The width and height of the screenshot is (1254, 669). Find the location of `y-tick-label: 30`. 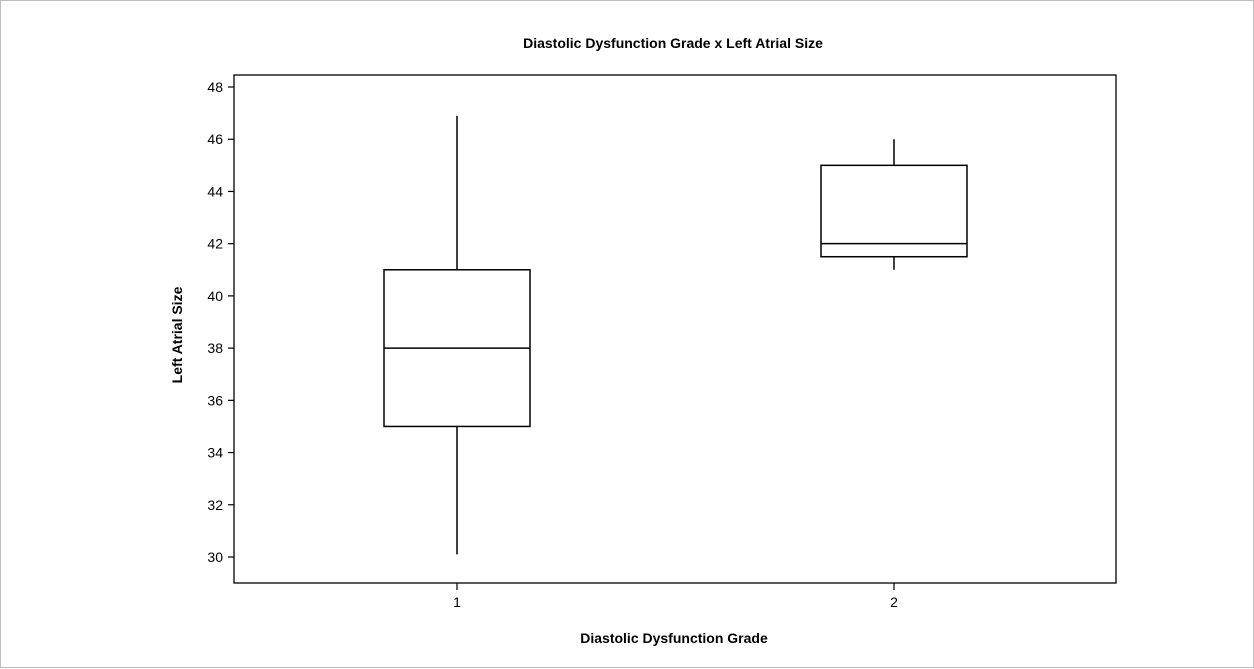

y-tick-label: 30 is located at coordinates (215, 557).